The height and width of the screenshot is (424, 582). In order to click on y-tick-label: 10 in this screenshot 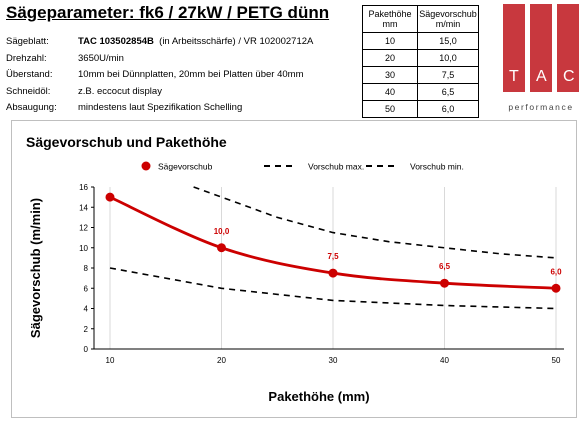, I will do `click(83, 248)`.